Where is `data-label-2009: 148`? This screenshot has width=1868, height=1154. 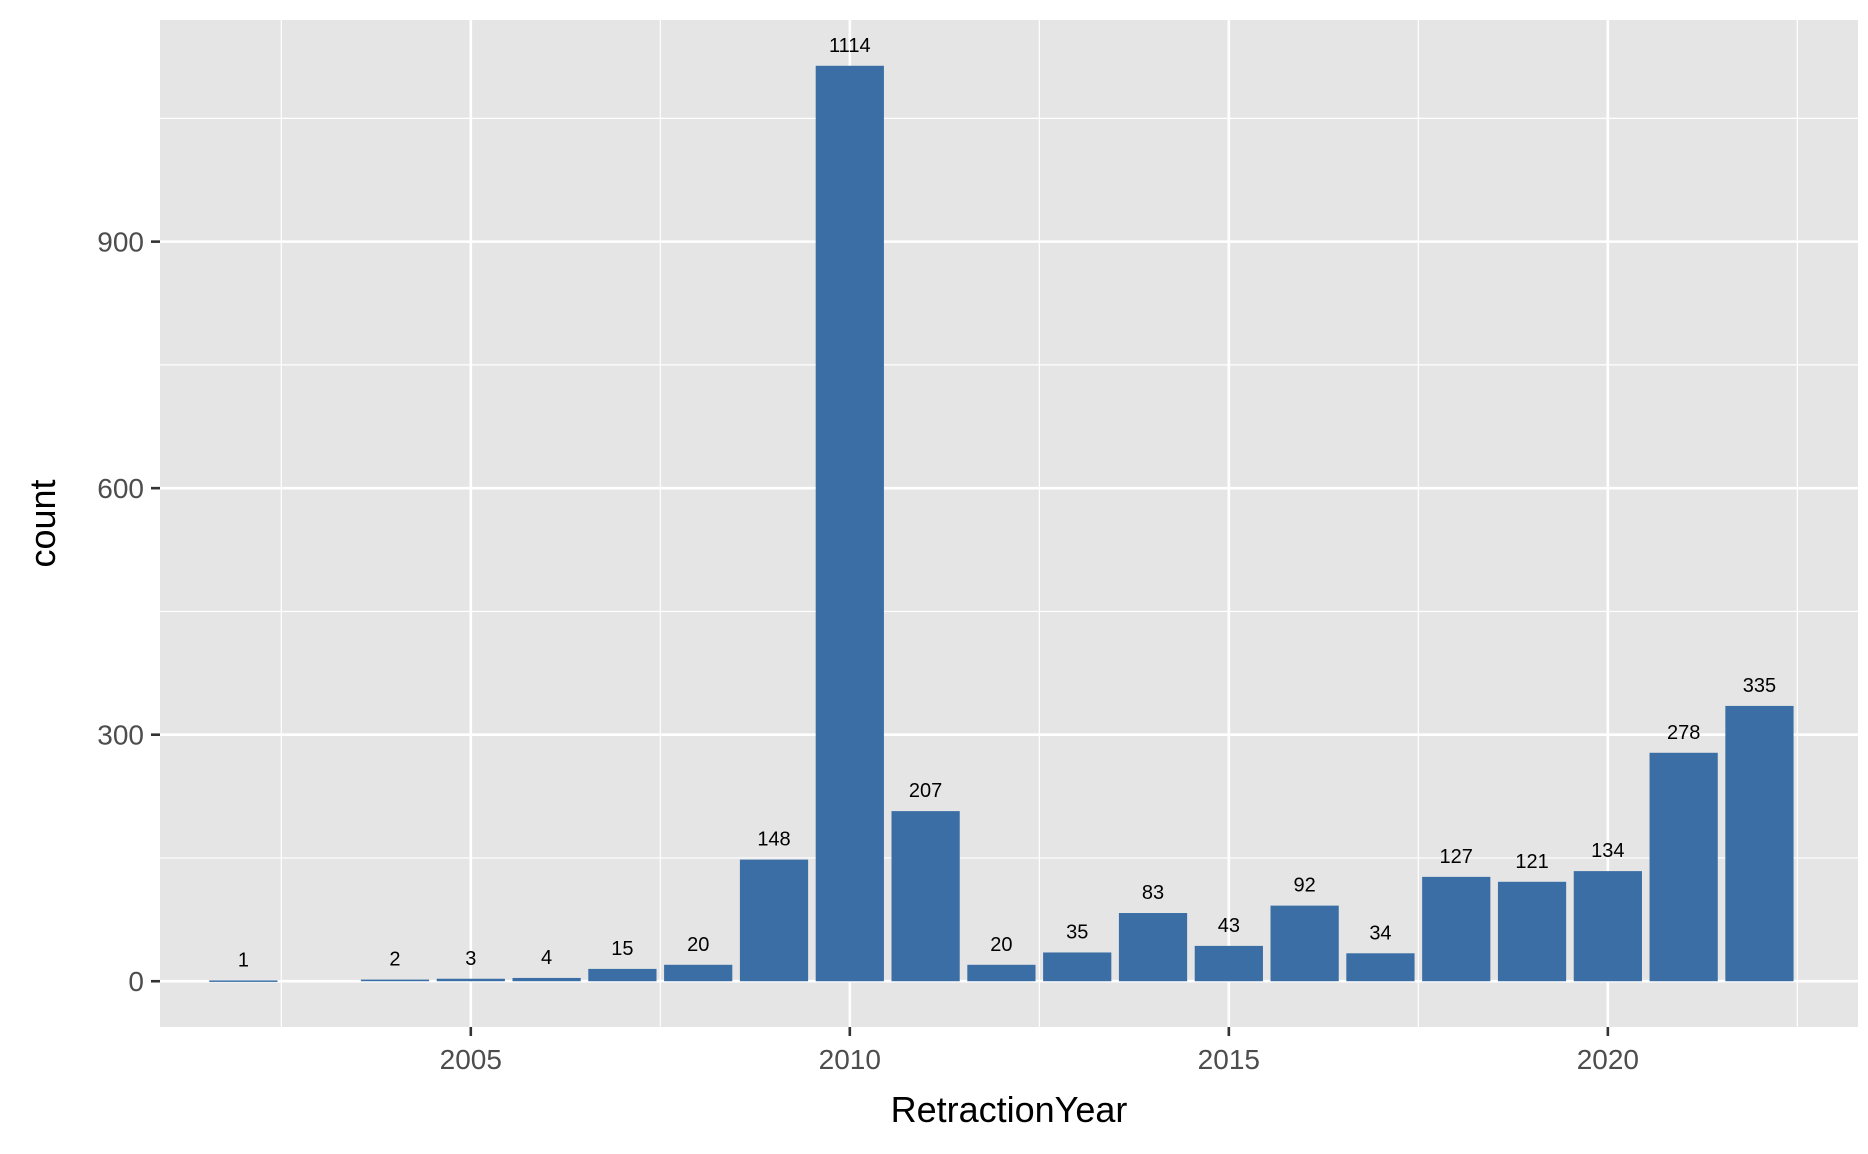 data-label-2009: 148 is located at coordinates (773, 840).